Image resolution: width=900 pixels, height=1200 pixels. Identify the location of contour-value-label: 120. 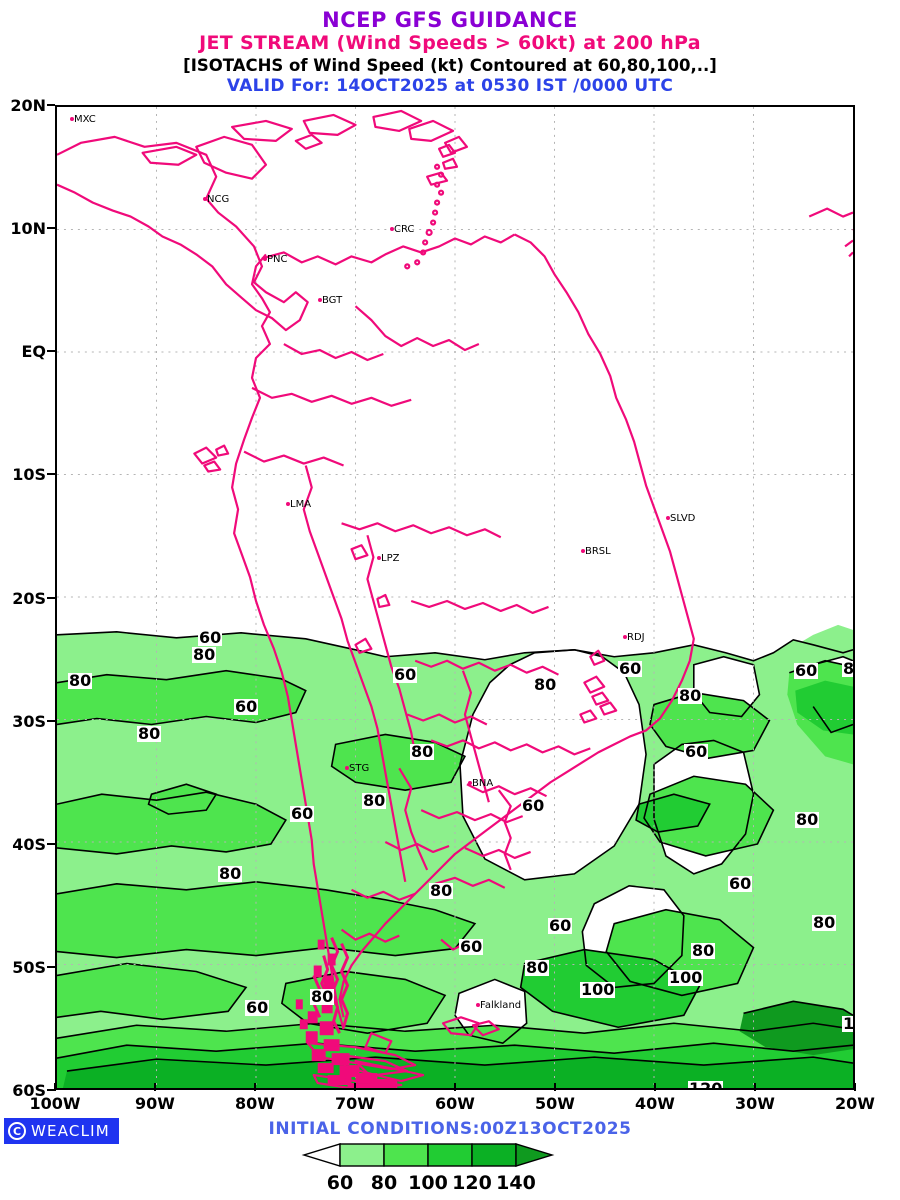
(706, 1084).